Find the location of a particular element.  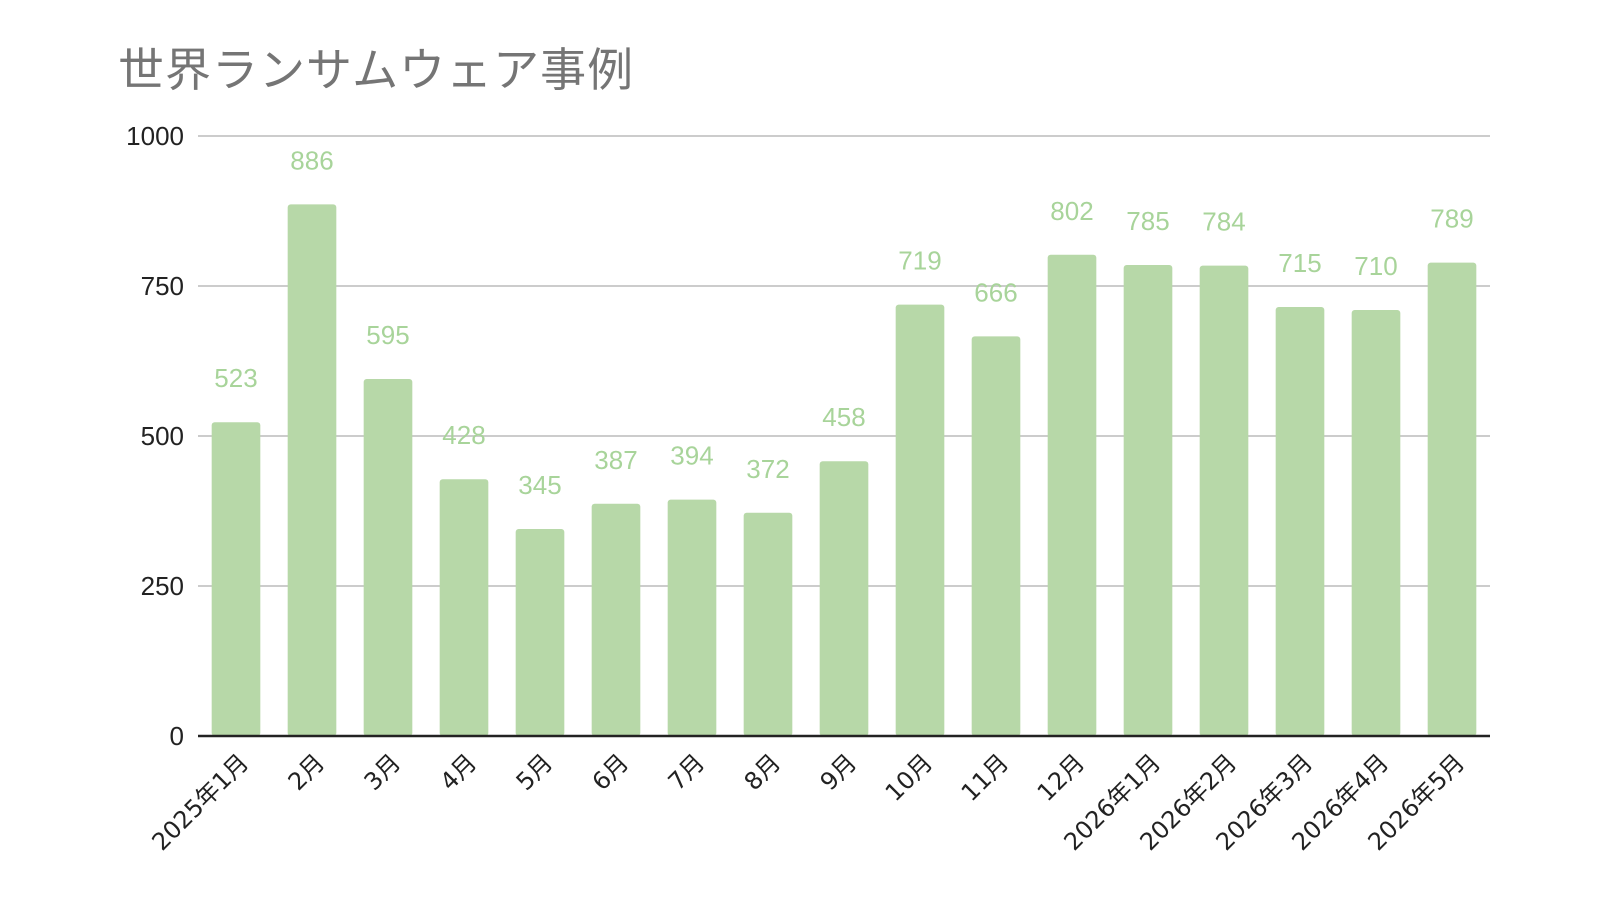

x-tick-label: 9月 is located at coordinates (839, 772).